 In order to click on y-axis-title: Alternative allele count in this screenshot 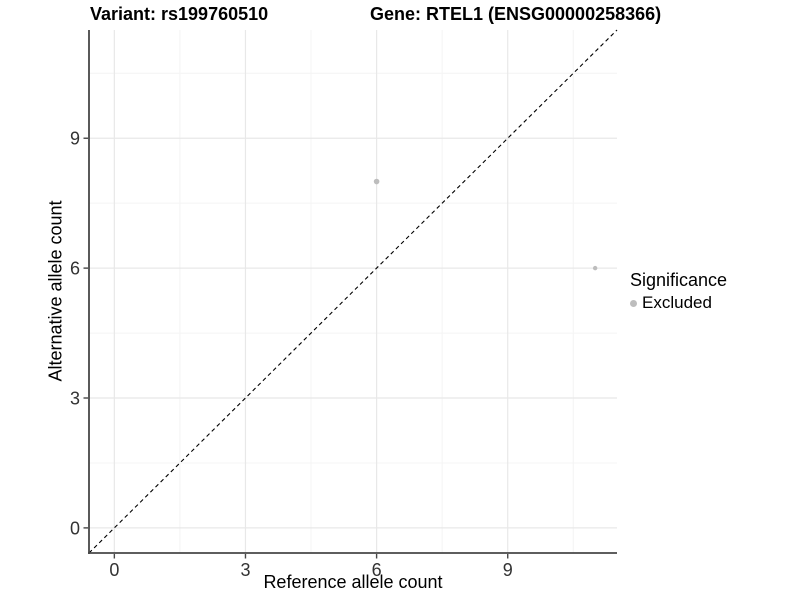, I will do `click(55, 291)`.